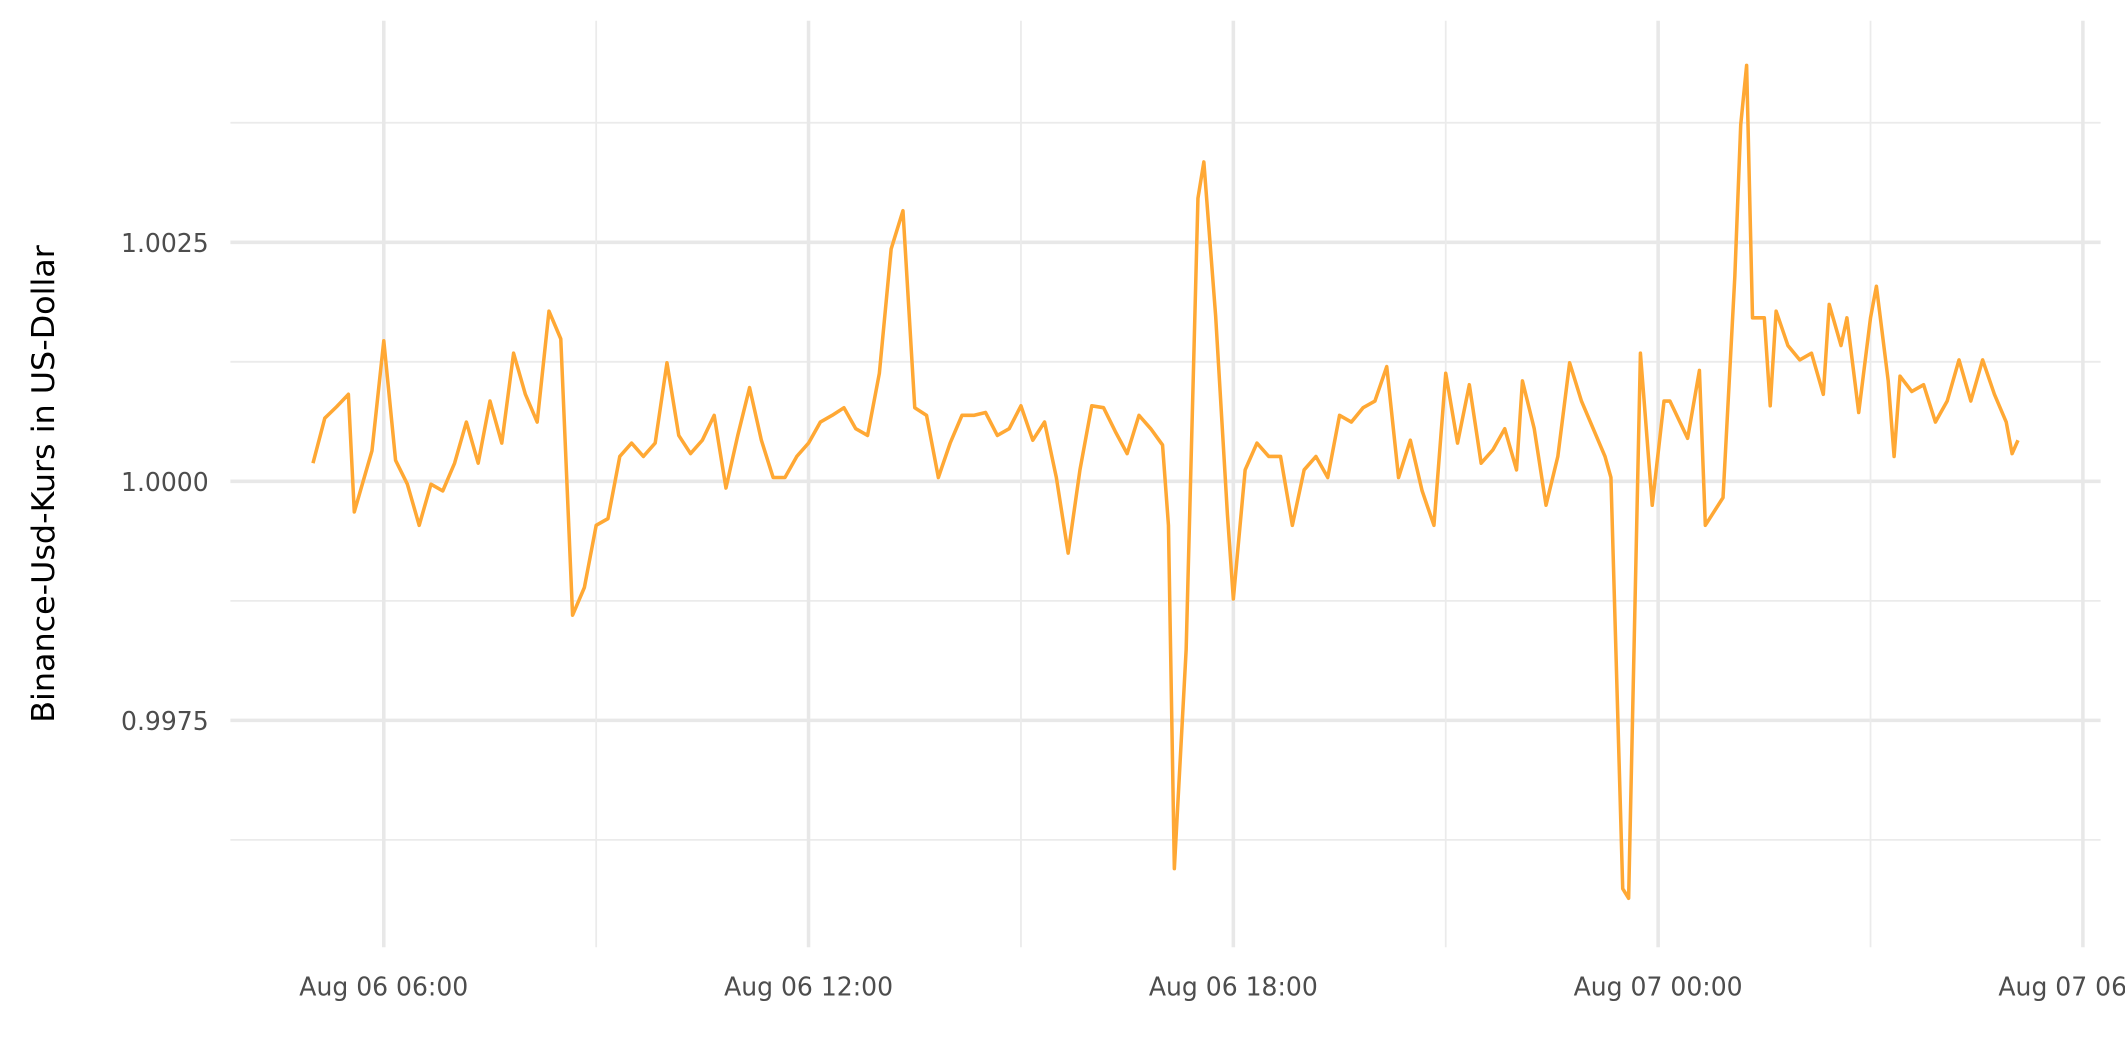 The width and height of the screenshot is (2125, 1062). What do you see at coordinates (1233, 986) in the screenshot?
I see `x-tick-label: Aug 06 18:00` at bounding box center [1233, 986].